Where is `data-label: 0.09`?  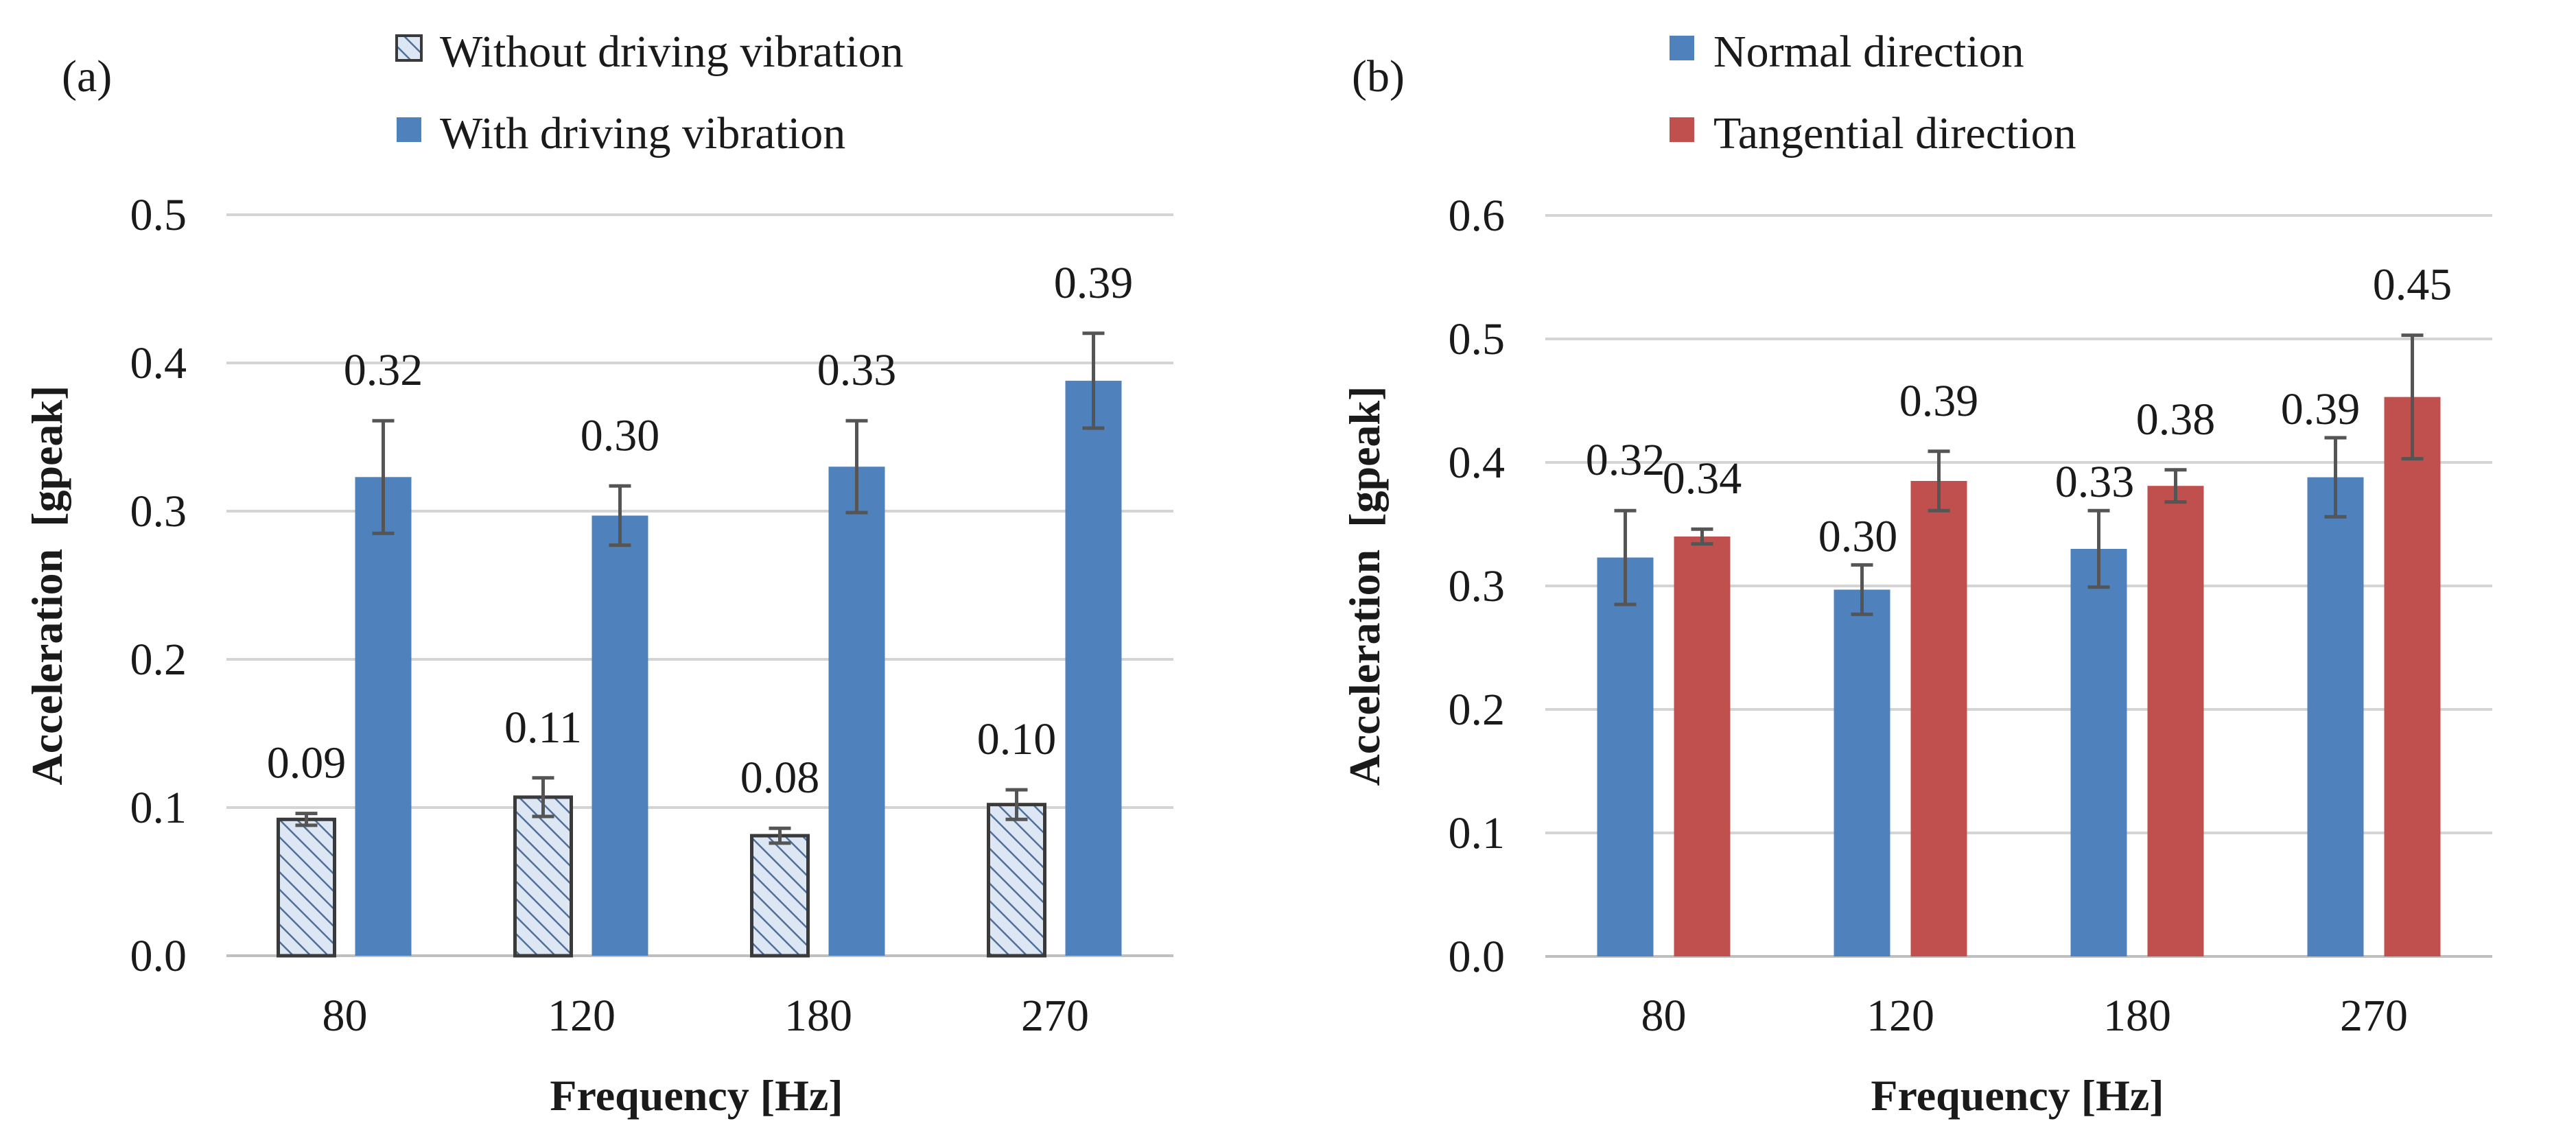 data-label: 0.09 is located at coordinates (307, 763).